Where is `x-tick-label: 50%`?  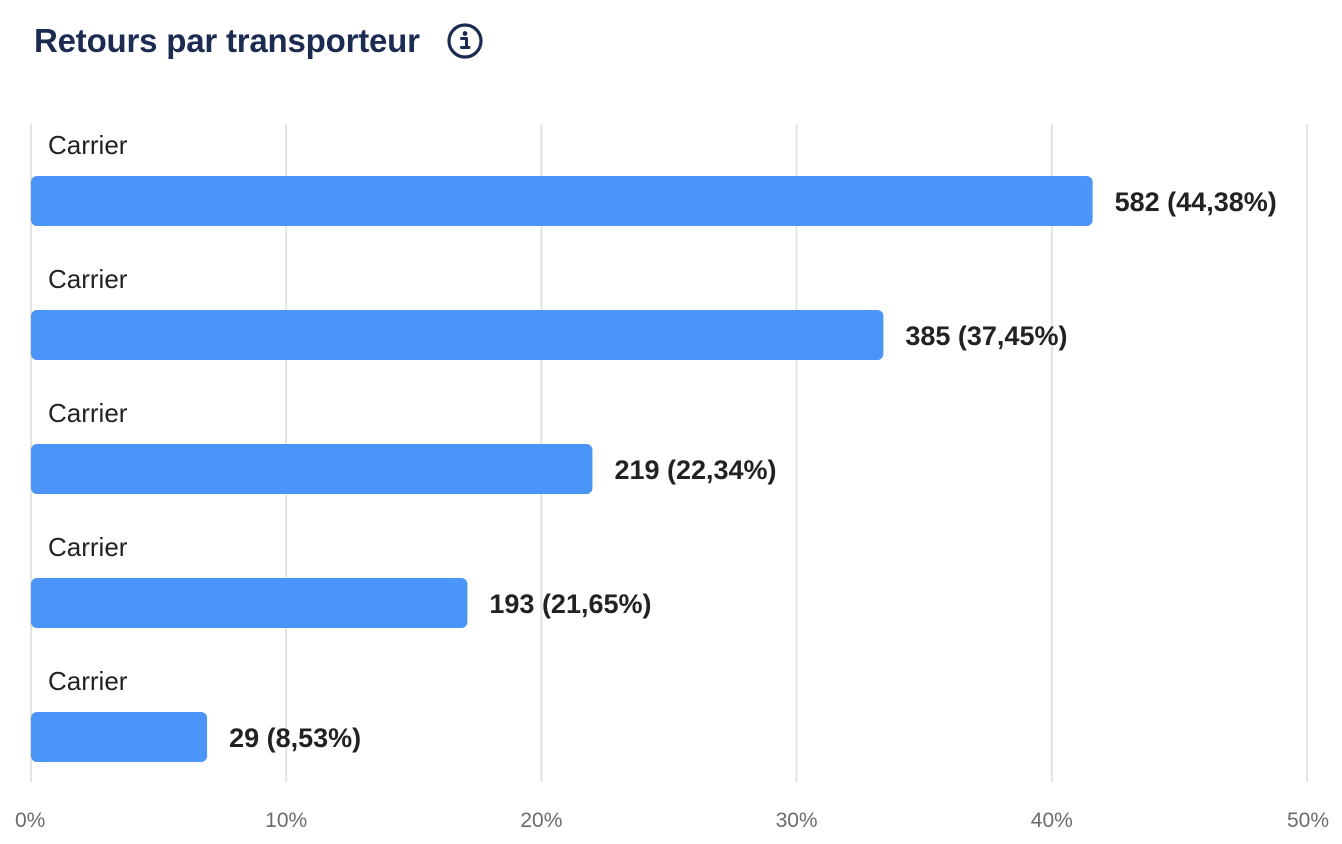
x-tick-label: 50% is located at coordinates (1308, 820).